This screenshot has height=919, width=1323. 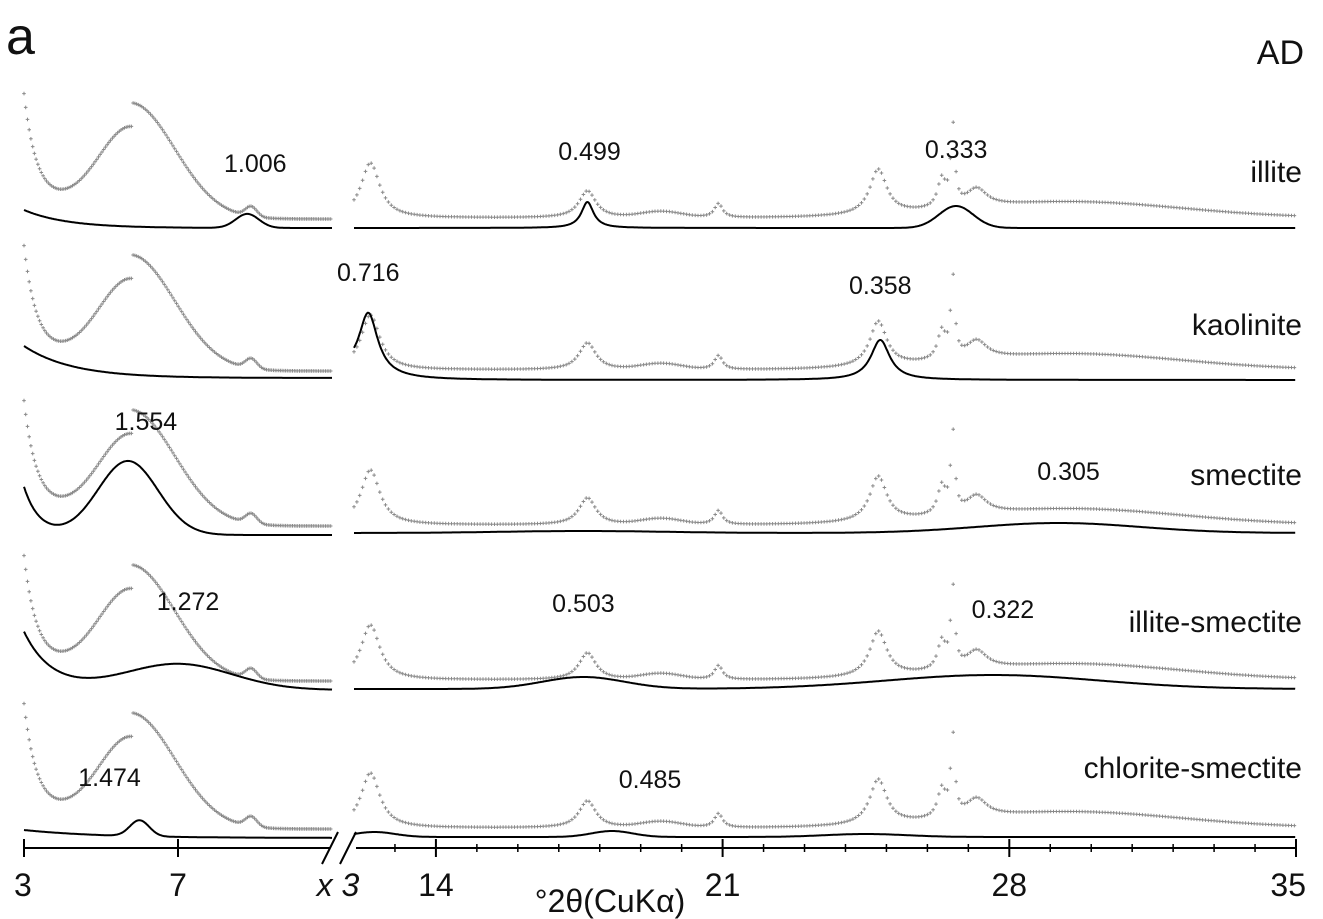 I want to click on measured-pattern-kaolinite, so click(x=659, y=308).